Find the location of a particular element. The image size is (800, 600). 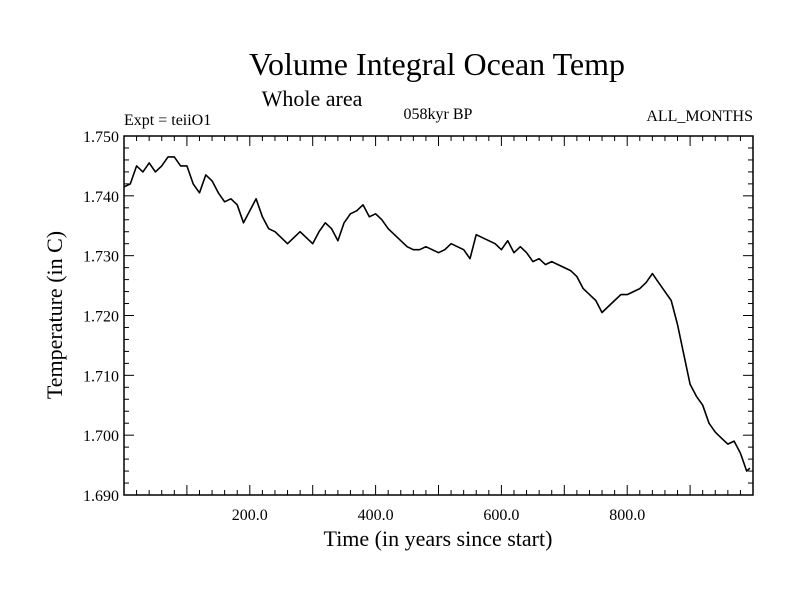

y-tick-label: 1.730 is located at coordinates (101, 257).